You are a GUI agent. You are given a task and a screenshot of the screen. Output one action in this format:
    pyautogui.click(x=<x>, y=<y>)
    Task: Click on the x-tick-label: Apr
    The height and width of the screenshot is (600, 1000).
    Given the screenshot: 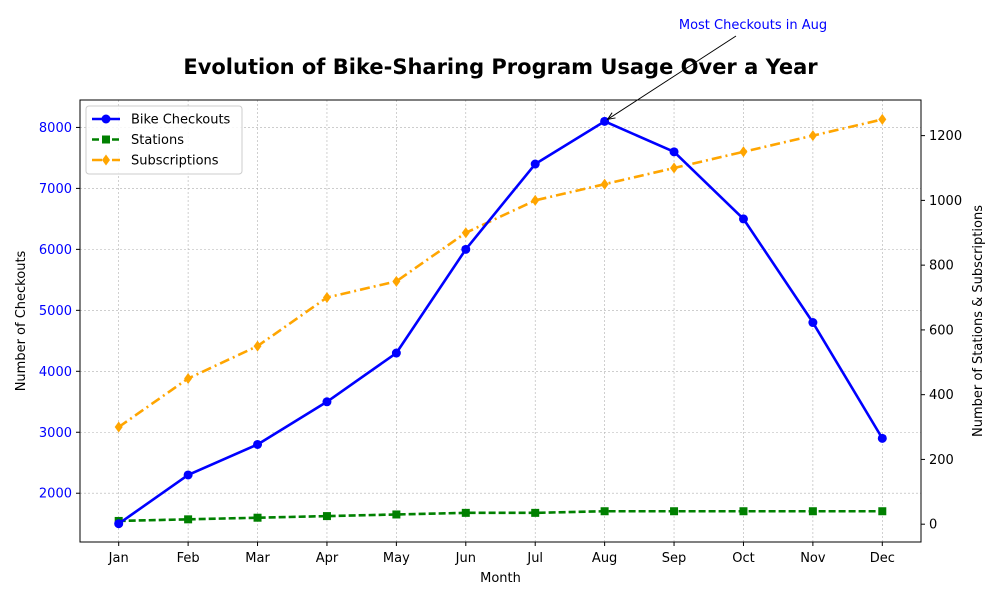 What is the action you would take?
    pyautogui.click(x=327, y=558)
    